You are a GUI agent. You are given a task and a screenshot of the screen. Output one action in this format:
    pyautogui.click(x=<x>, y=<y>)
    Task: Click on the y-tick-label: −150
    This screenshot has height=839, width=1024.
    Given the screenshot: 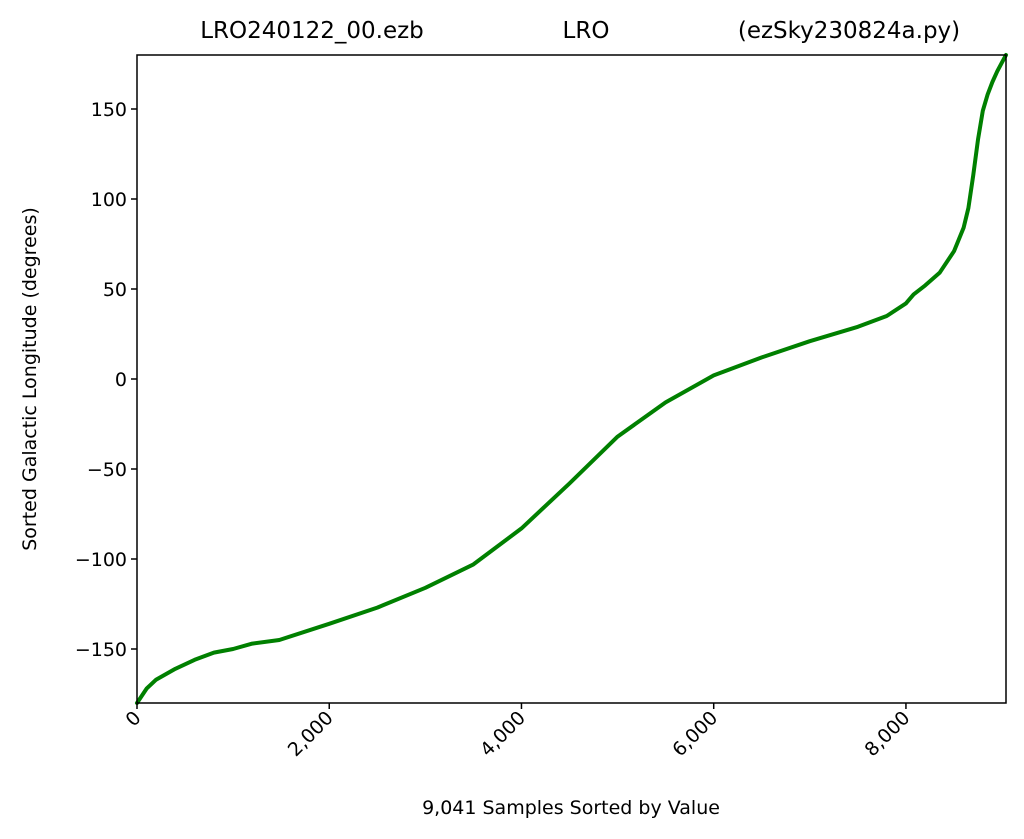 What is the action you would take?
    pyautogui.click(x=101, y=650)
    